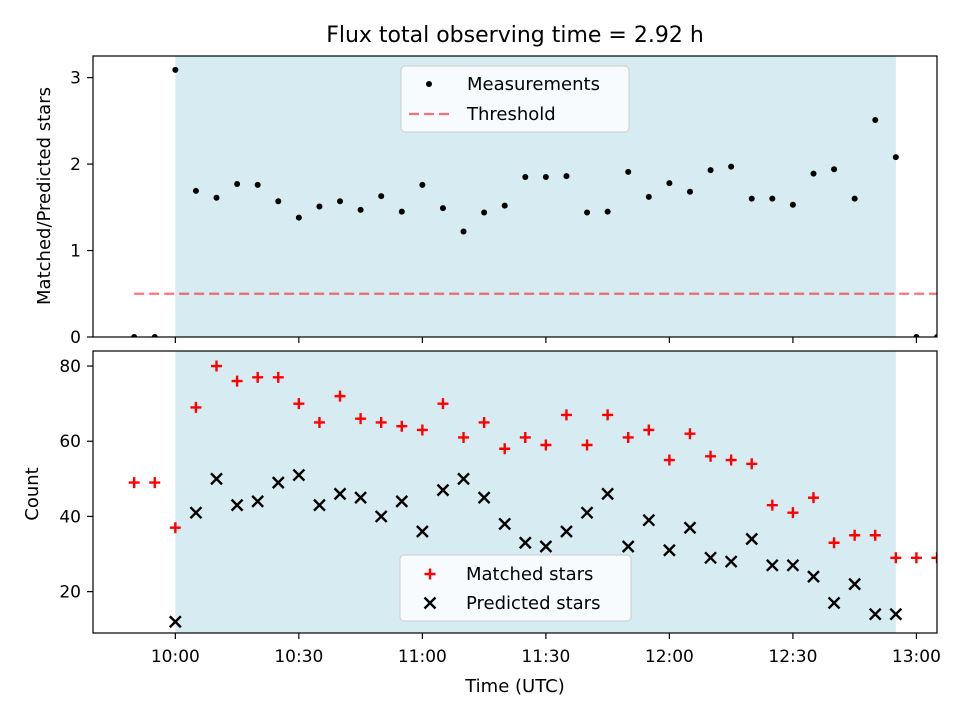 The height and width of the screenshot is (720, 960). What do you see at coordinates (430, 574) in the screenshot?
I see `legend-matched-marker` at bounding box center [430, 574].